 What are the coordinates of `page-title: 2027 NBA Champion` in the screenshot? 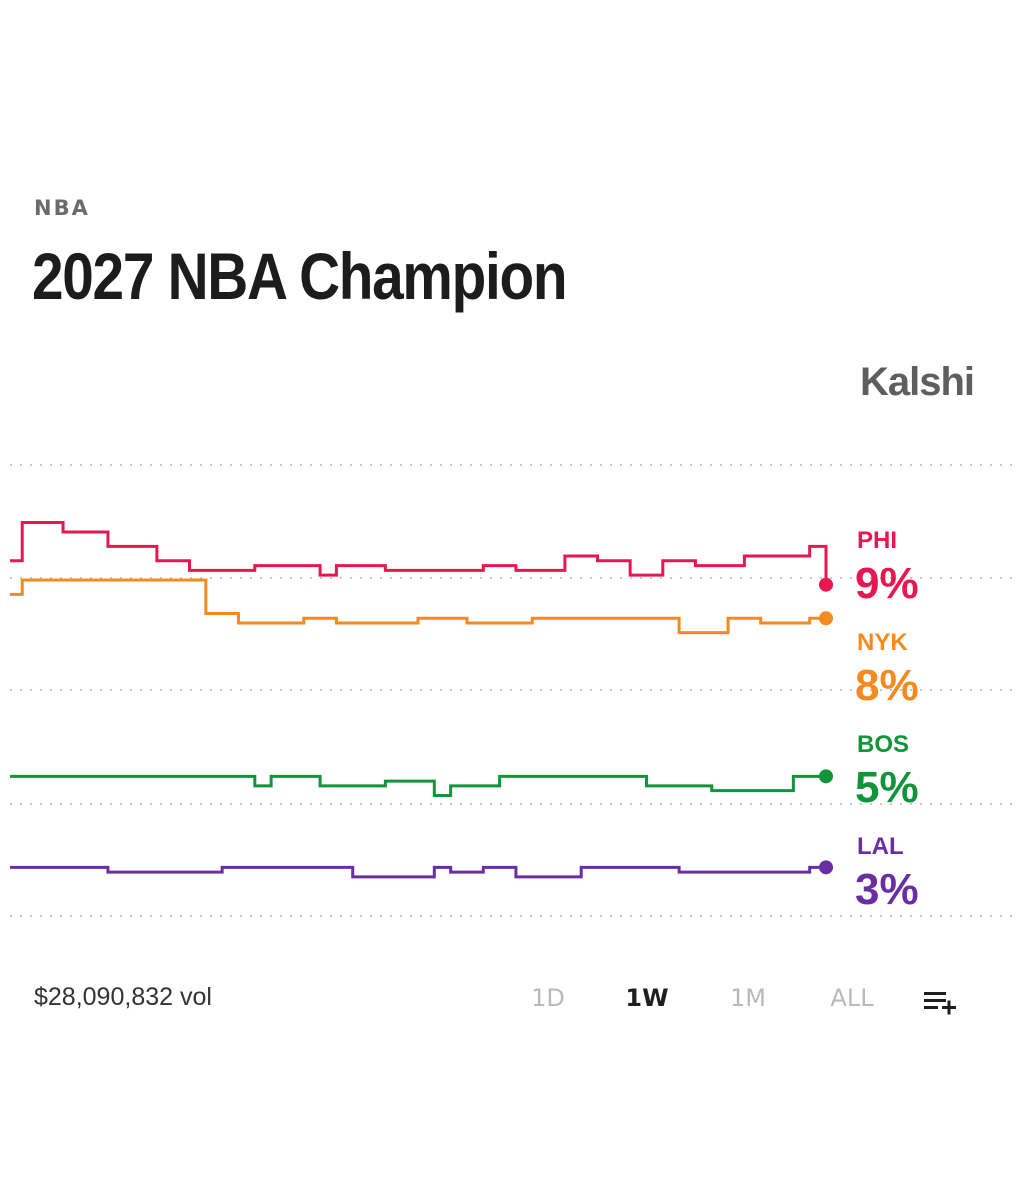 It's located at (300, 276).